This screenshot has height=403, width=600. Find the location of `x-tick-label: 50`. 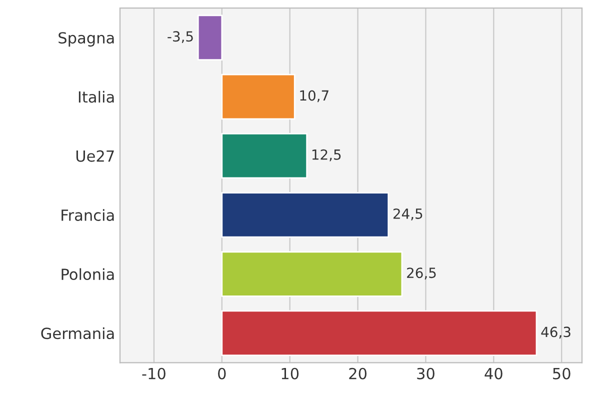

x-tick-label: 50 is located at coordinates (561, 374).